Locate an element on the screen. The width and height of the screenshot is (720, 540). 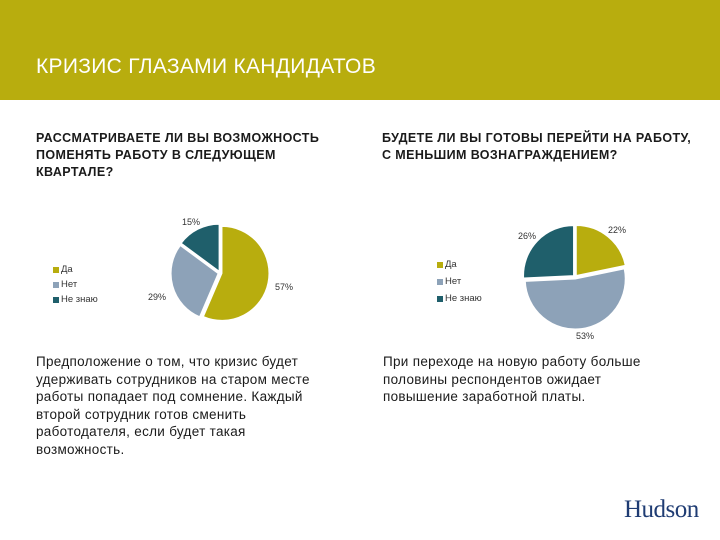
pie2-slice-no is located at coordinates (575, 299).